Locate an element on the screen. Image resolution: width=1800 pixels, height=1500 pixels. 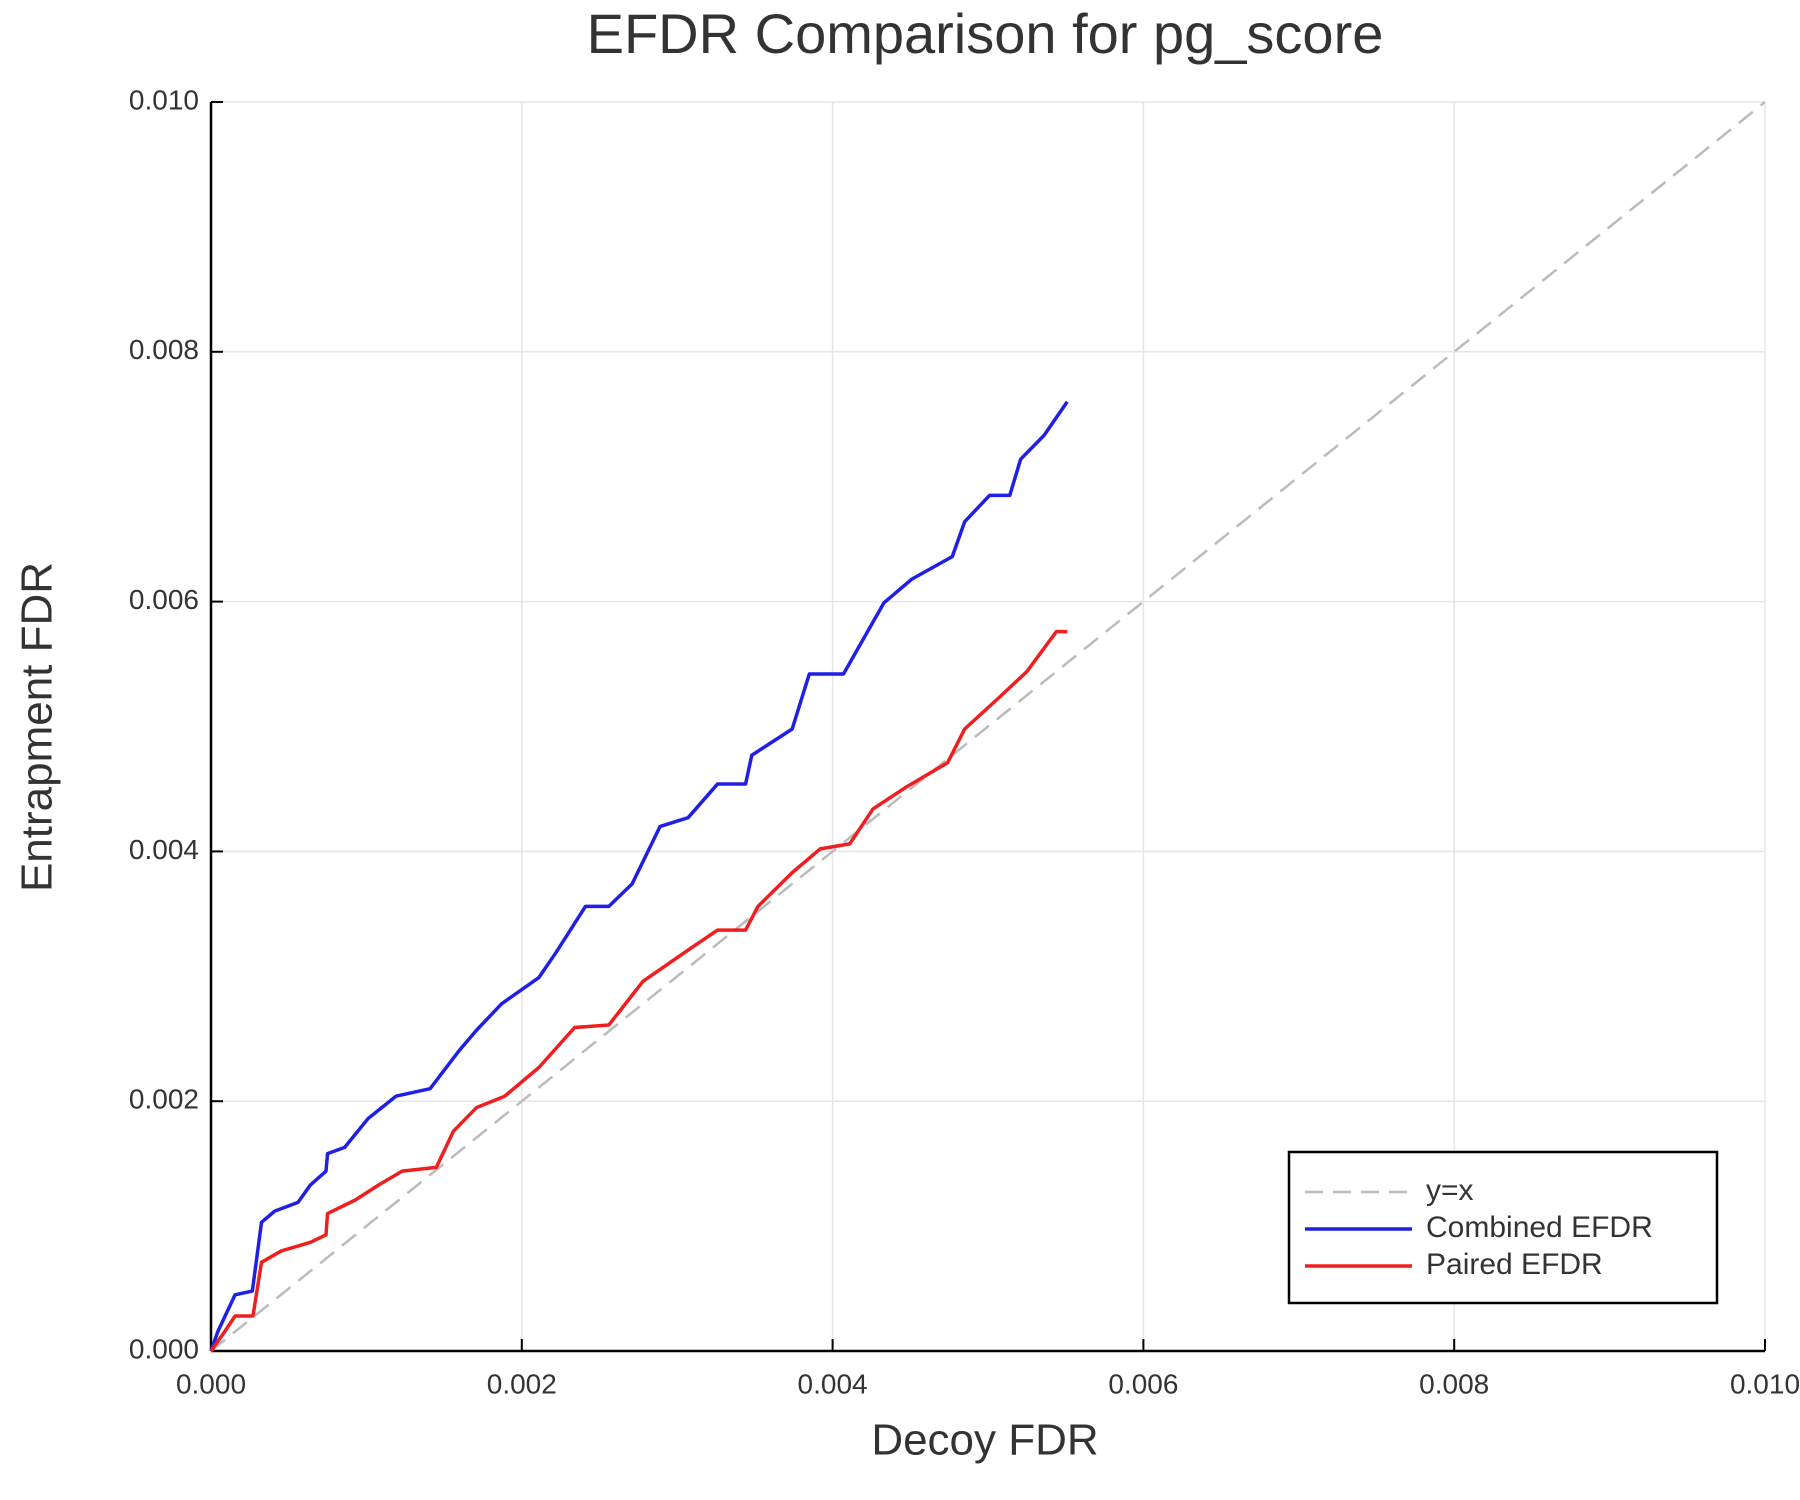
chart-title: EFDR Comparison for pg_score is located at coordinates (985, 33).